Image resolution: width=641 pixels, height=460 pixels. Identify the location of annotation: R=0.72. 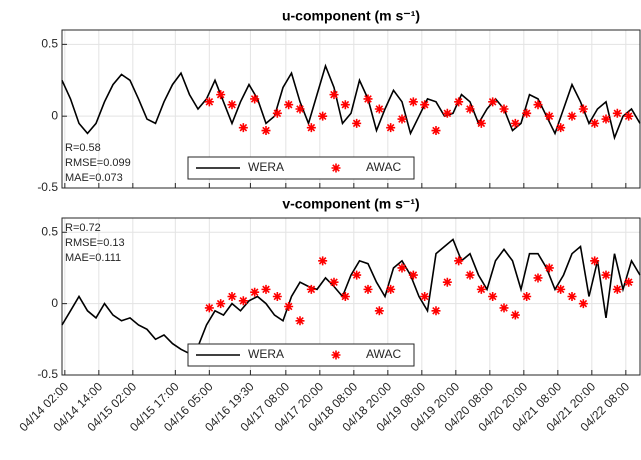
(83, 228).